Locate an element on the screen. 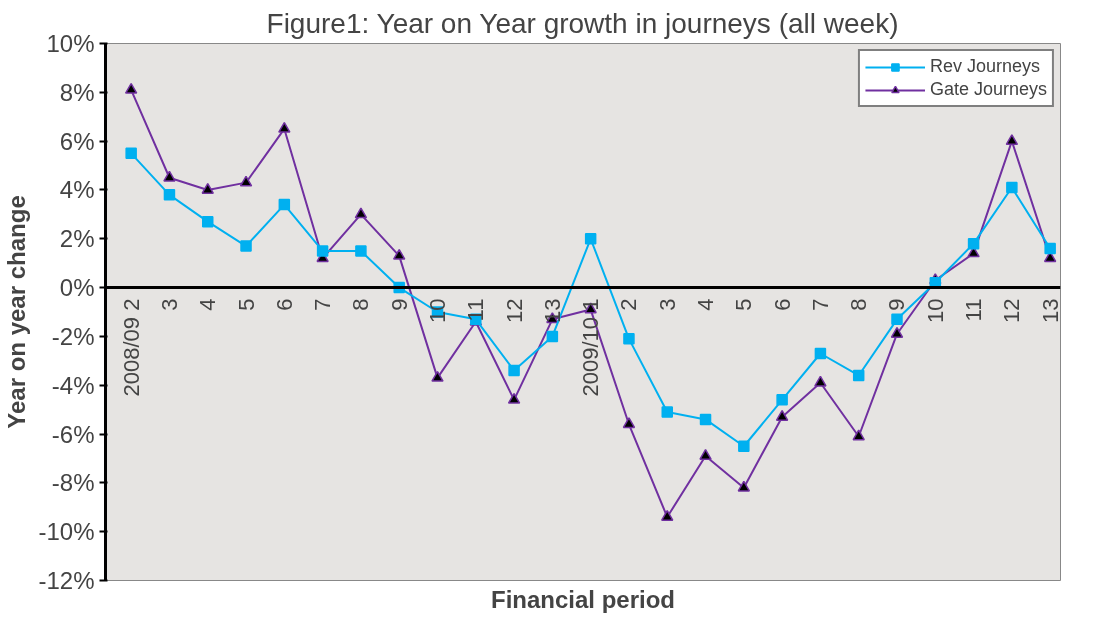 The image size is (1106, 643). x-axis-title: Financial period is located at coordinates (583, 599).